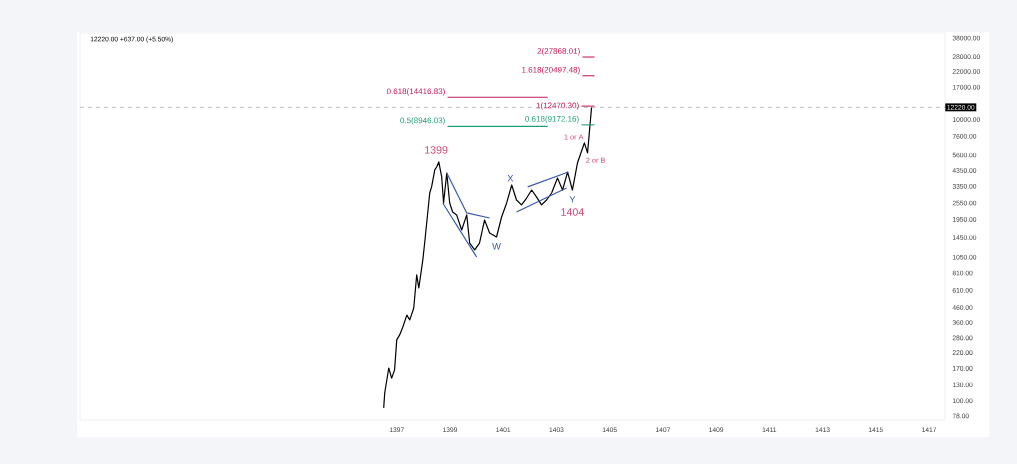  What do you see at coordinates (572, 199) in the screenshot?
I see `annotation: Y` at bounding box center [572, 199].